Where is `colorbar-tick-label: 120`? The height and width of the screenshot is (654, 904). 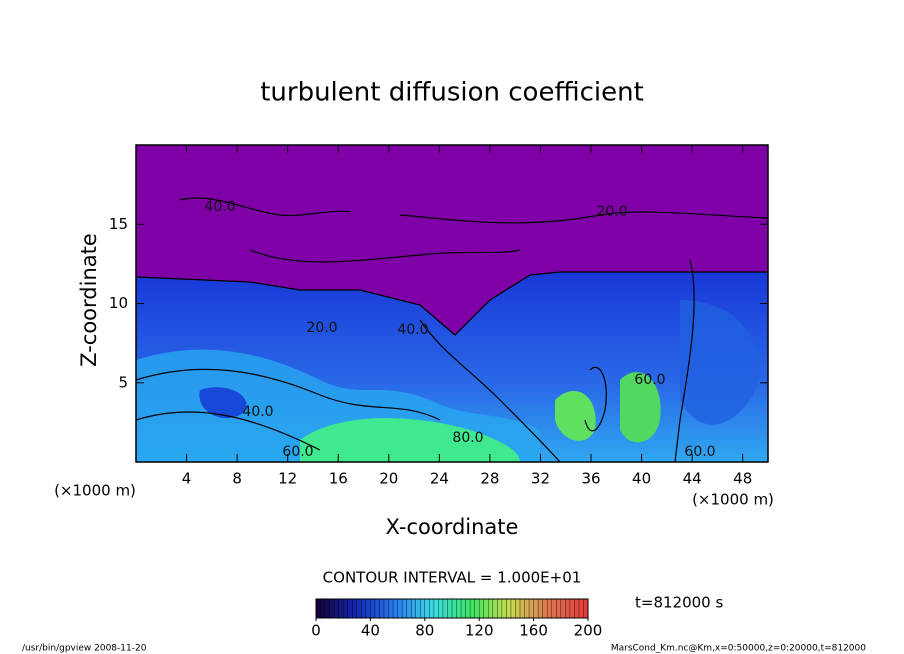
colorbar-tick-label: 120 is located at coordinates (479, 631).